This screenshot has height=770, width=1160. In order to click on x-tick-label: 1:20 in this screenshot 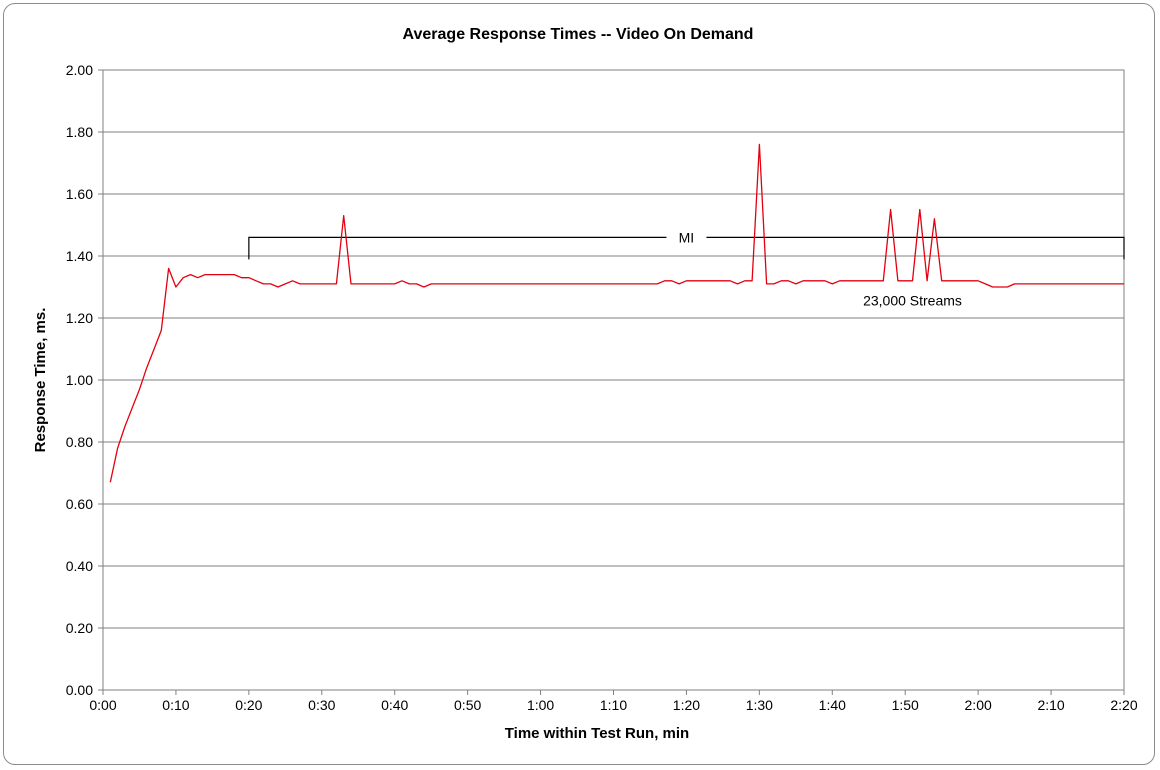, I will do `click(686, 705)`.